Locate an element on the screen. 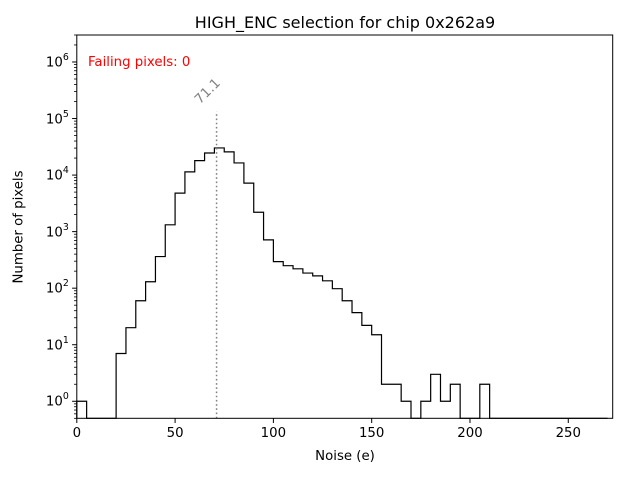  y-tick-label: 10⁵ is located at coordinates (57, 117).